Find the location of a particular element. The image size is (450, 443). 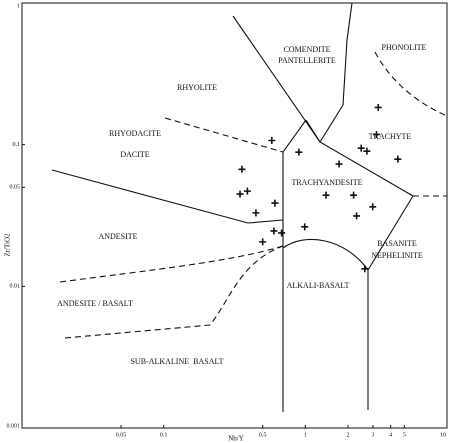

y-tick-label: 0.05 is located at coordinates (15, 188).